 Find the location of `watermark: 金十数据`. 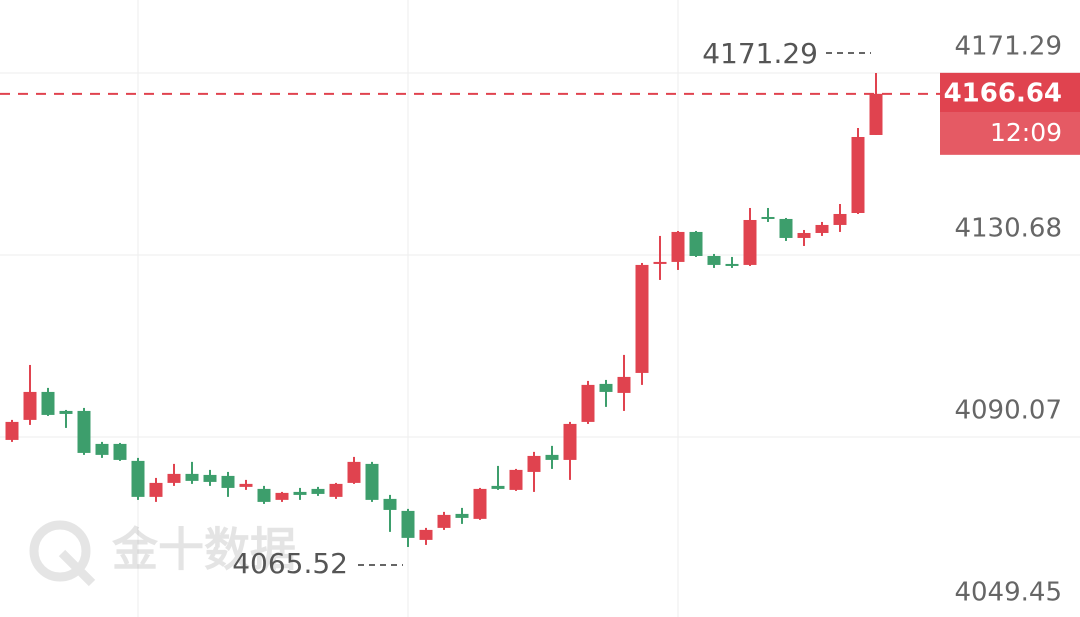

watermark: 金十数据 is located at coordinates (203, 550).